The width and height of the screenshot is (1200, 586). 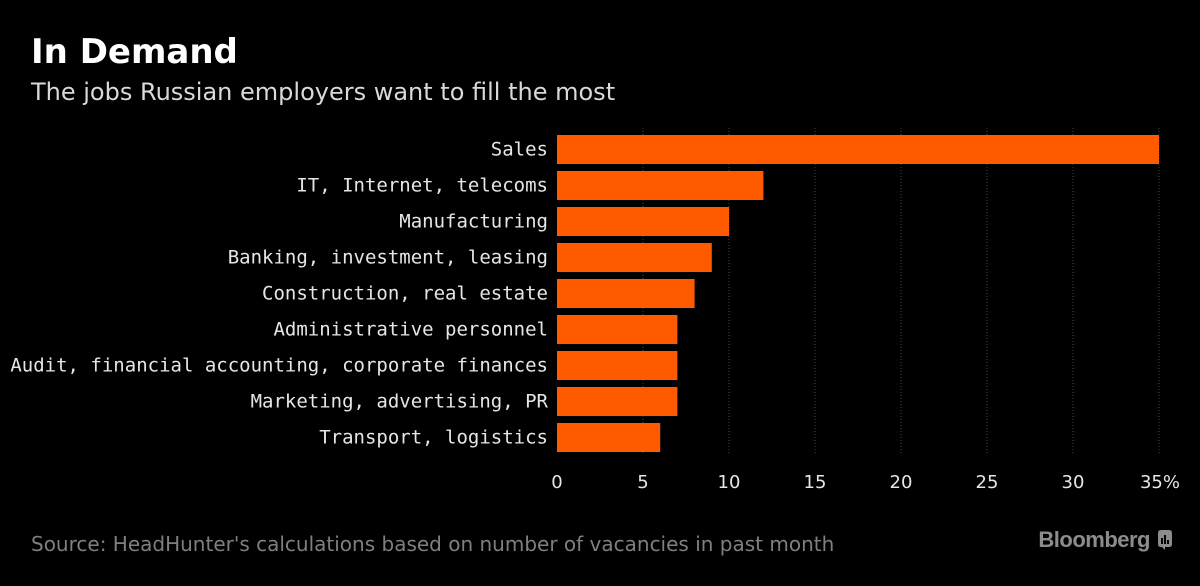 I want to click on category-label-8: Marketing, advertising, PR, so click(x=400, y=402).